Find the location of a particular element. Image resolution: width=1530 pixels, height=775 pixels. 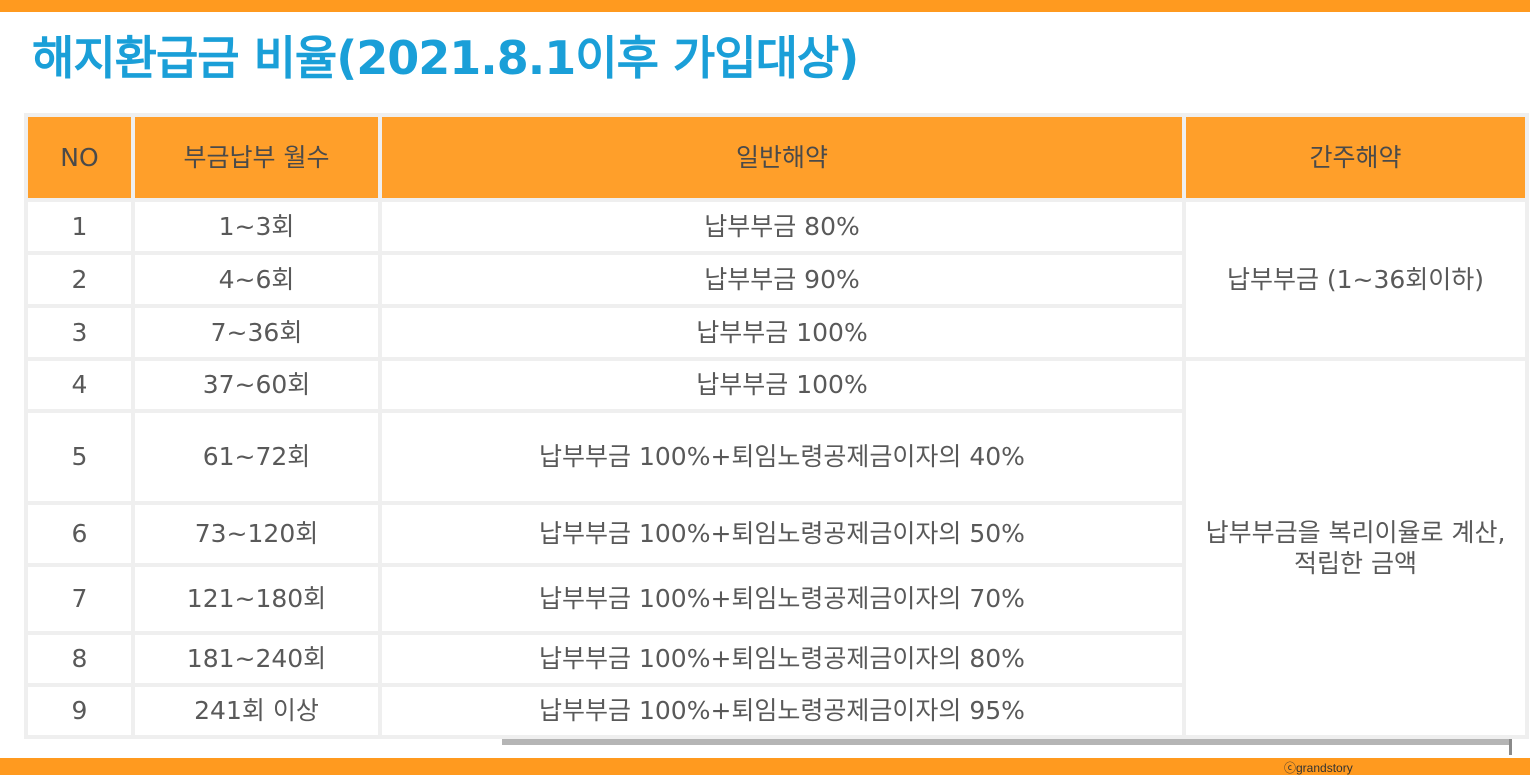

cell-no: 3 is located at coordinates (79, 332).